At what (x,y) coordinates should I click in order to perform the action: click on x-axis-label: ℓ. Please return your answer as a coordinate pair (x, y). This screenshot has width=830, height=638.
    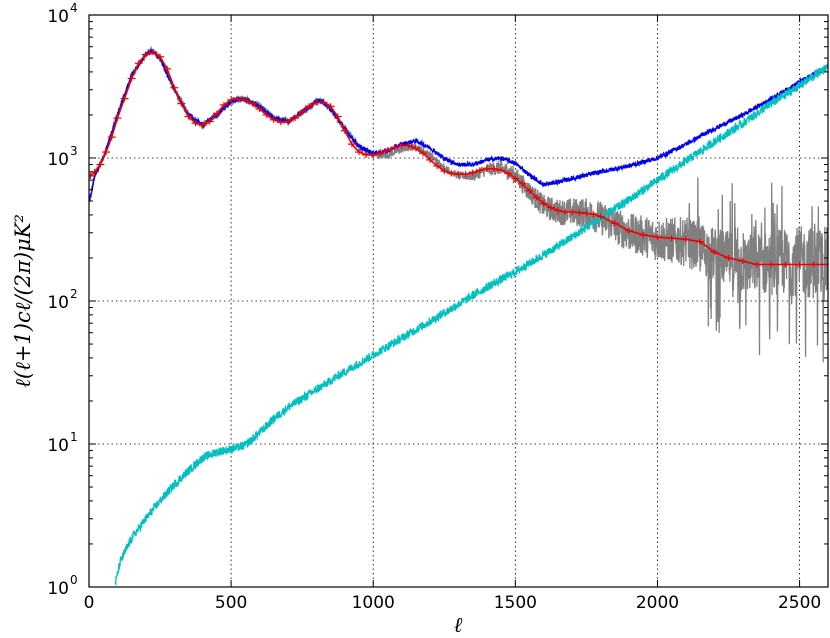
    Looking at the image, I should click on (458, 625).